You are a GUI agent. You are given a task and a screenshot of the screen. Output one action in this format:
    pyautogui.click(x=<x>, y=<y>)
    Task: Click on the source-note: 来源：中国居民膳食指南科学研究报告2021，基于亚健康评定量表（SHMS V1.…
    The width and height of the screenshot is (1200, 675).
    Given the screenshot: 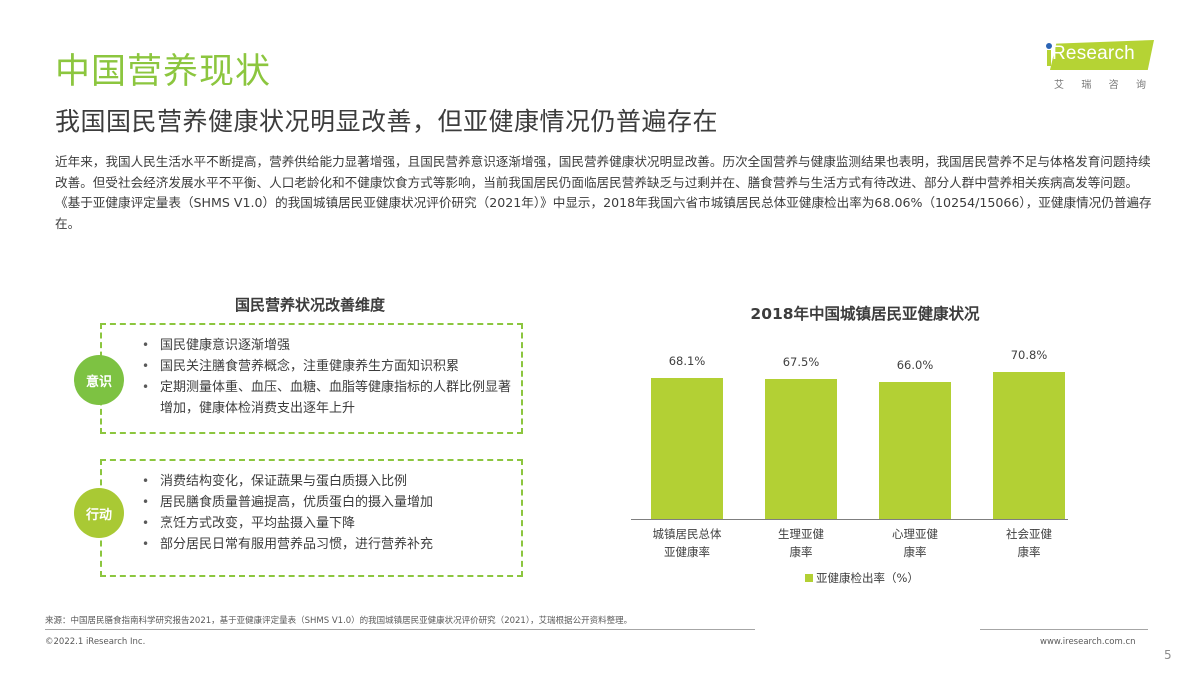 What is the action you would take?
    pyautogui.click(x=339, y=621)
    